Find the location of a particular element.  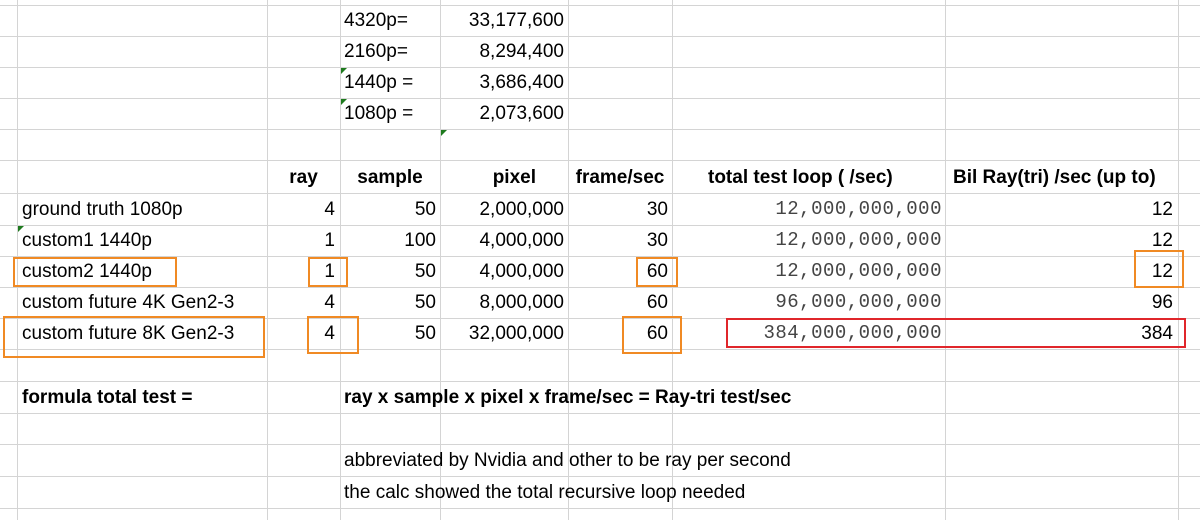

resolution-pixels-cell: 33,177,600 is located at coordinates (516, 20).